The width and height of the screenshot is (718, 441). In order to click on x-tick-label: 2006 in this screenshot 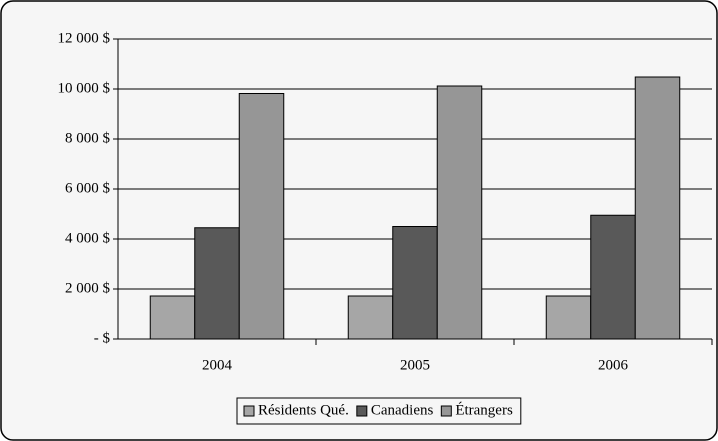, I will do `click(613, 365)`.